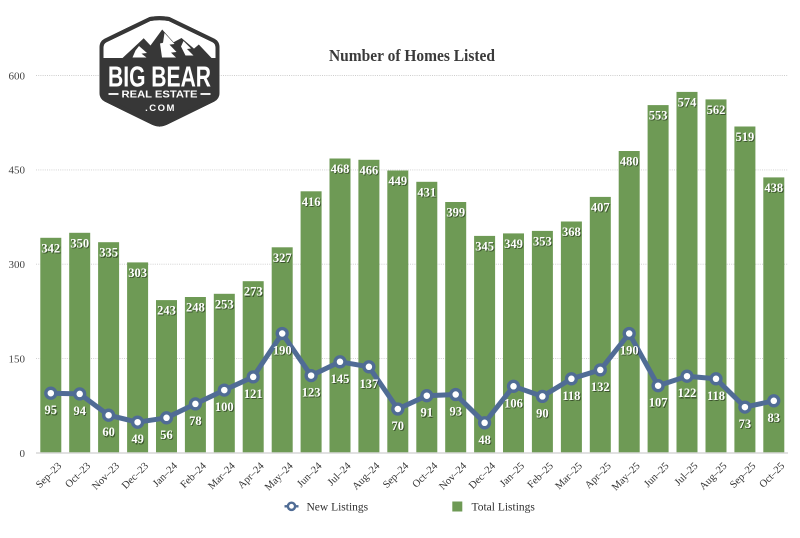  Describe the element at coordinates (283, 259) in the screenshot. I see `svg-text: 327` at that location.